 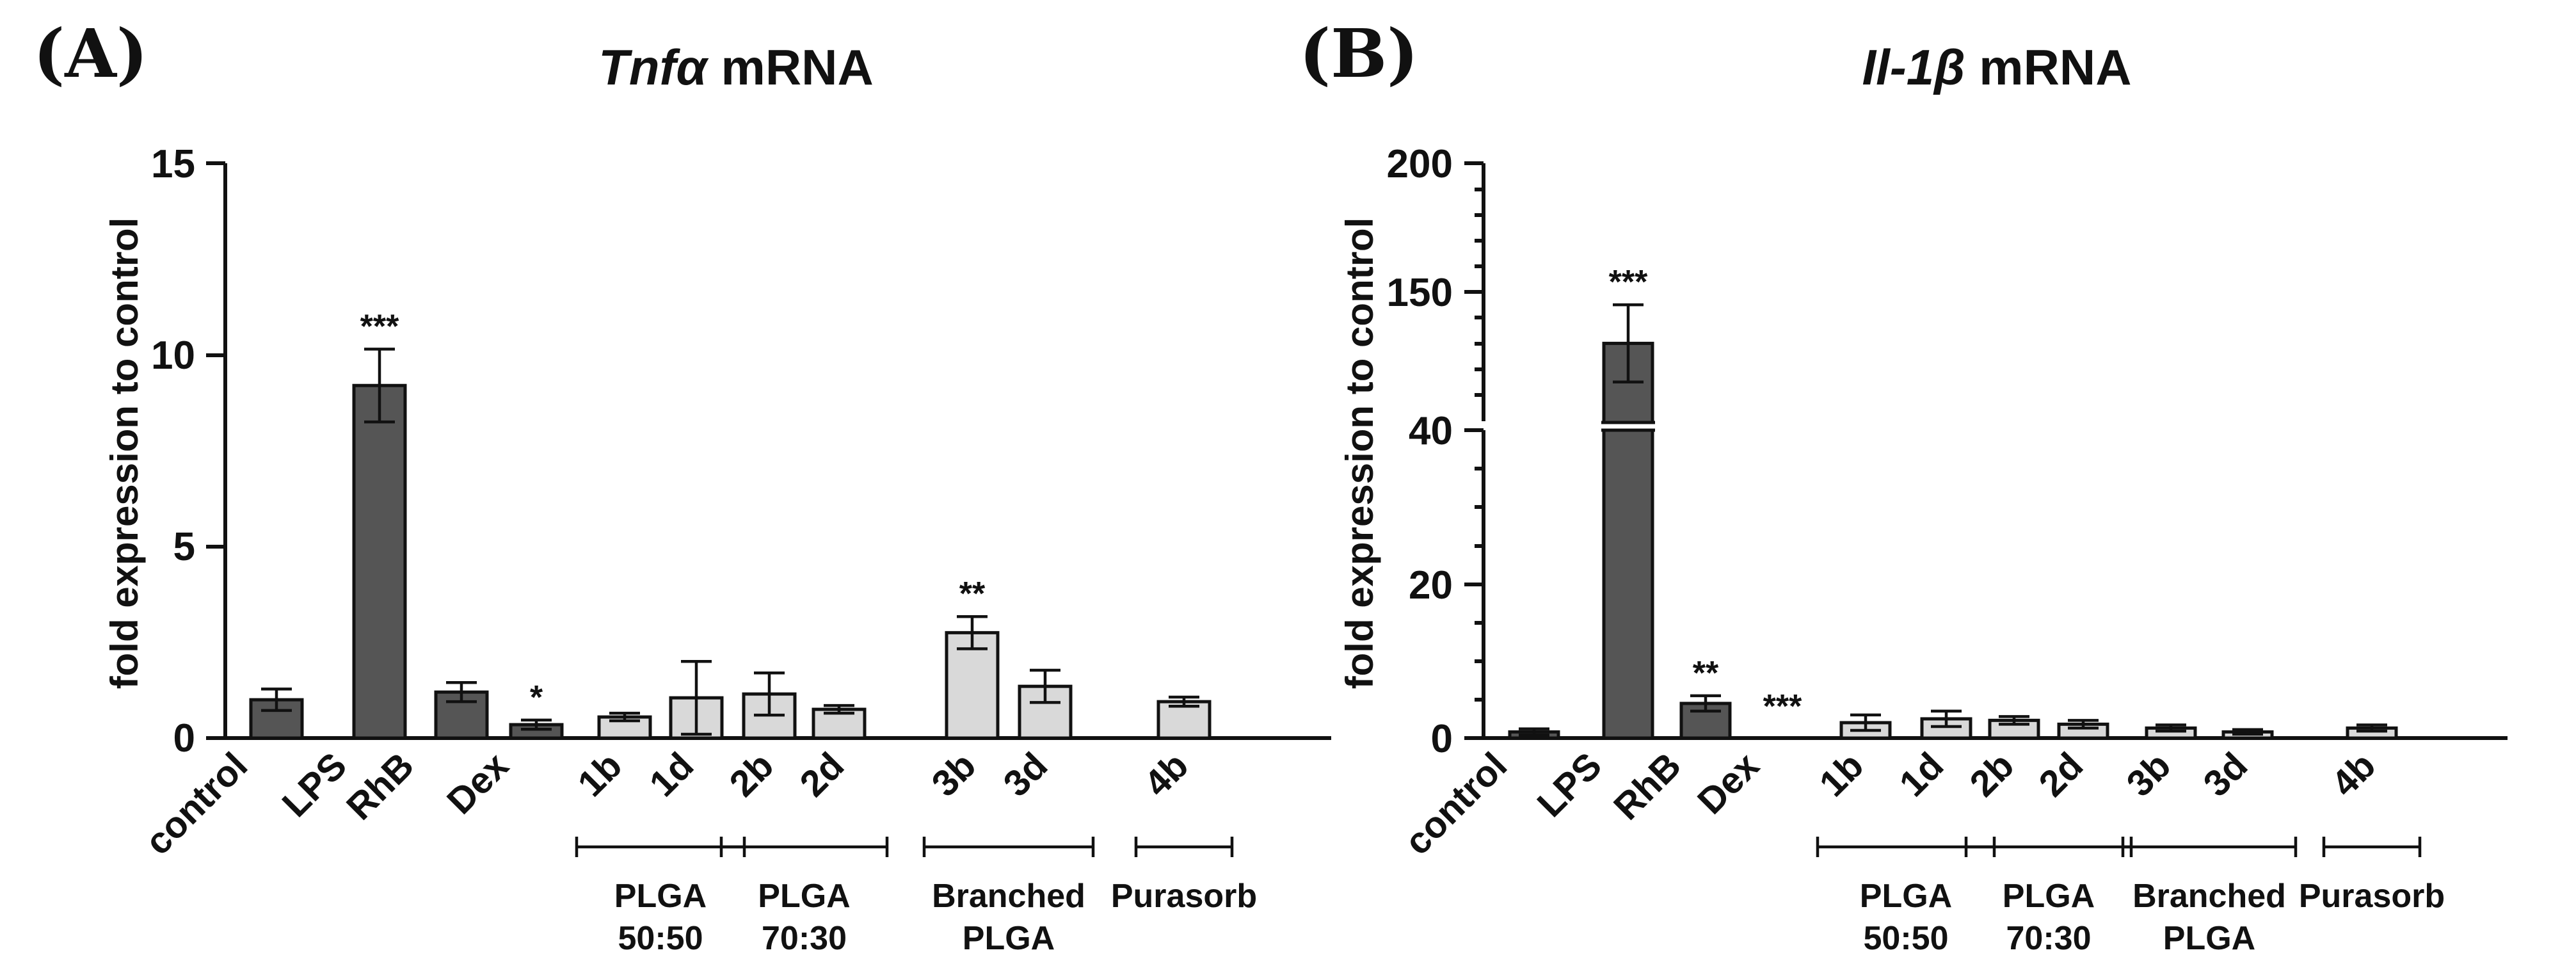 What do you see at coordinates (1705, 703) in the screenshot?
I see `error-bar-b-RhB` at bounding box center [1705, 703].